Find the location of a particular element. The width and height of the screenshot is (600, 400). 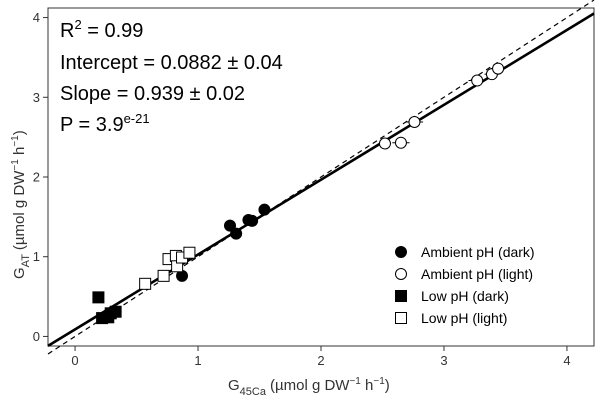

legend-label-lowph-dark: Low pH (dark) is located at coordinates (465, 296).